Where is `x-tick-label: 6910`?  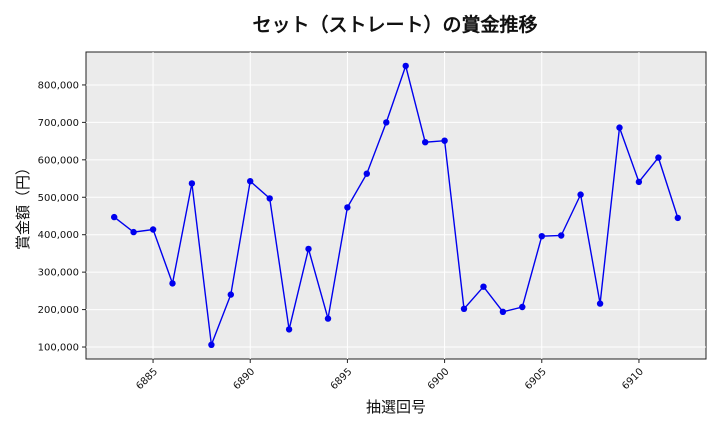
x-tick-label: 6910 is located at coordinates (633, 379).